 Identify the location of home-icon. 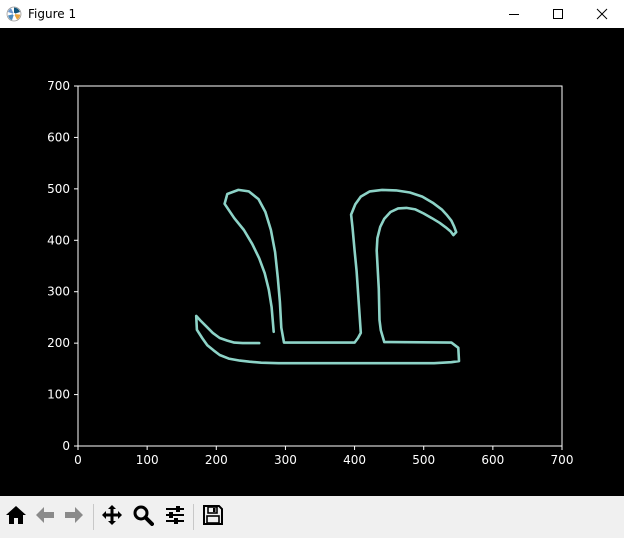
(16, 517).